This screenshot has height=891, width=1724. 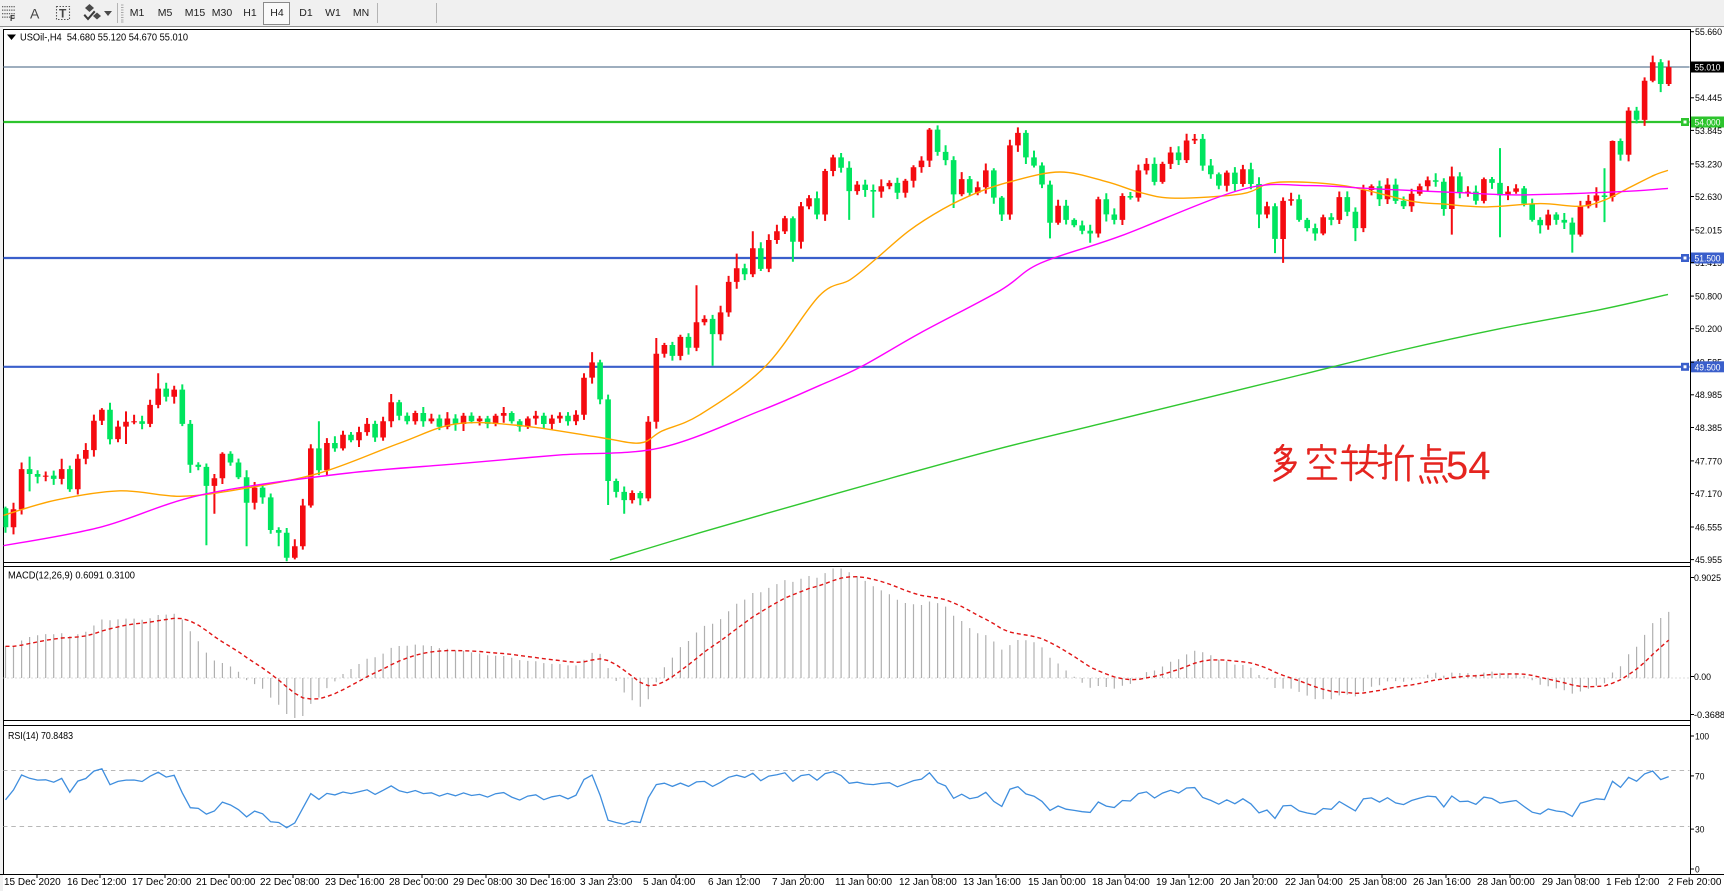 What do you see at coordinates (12, 18) in the screenshot?
I see `svg-text: F` at bounding box center [12, 18].